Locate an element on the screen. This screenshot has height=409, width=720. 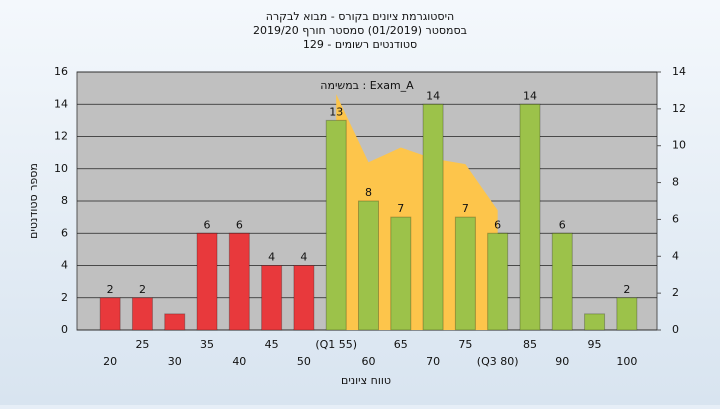
y-tick-label: 12 is located at coordinates (61, 136).